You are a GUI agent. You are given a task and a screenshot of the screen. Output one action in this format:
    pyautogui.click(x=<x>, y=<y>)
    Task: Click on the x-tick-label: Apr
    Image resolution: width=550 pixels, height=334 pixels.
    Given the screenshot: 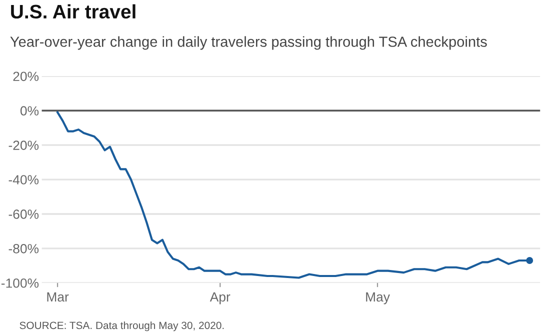 What is the action you would take?
    pyautogui.click(x=220, y=298)
    